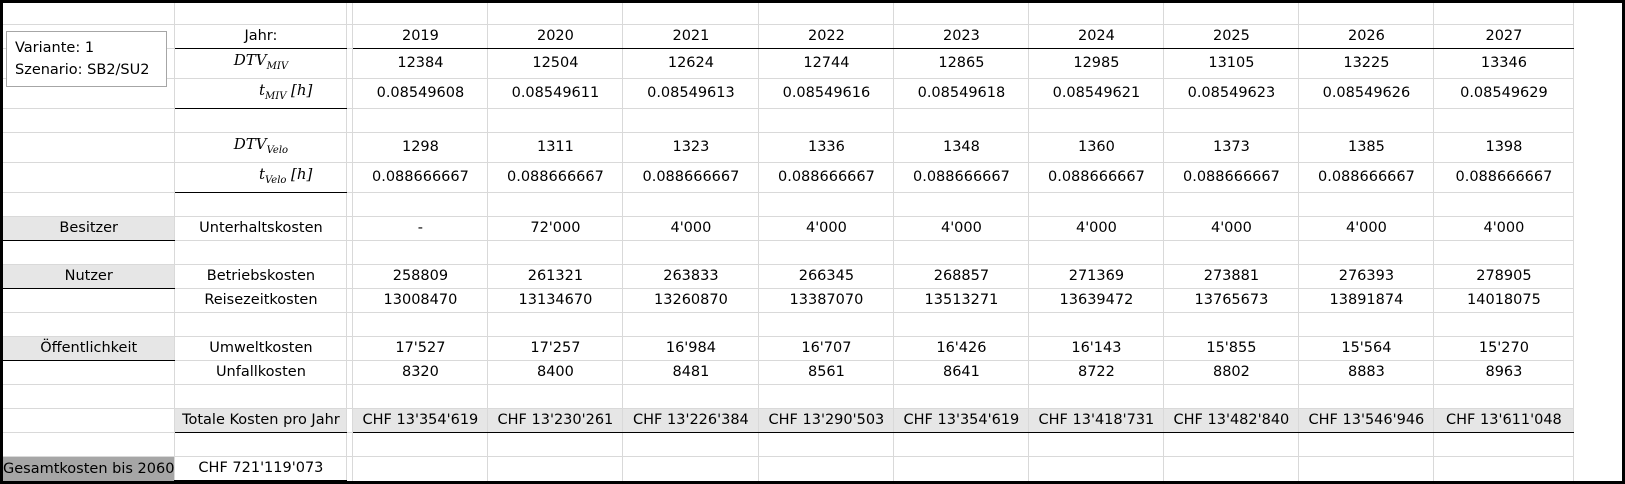 The width and height of the screenshot is (1625, 484). I want to click on year-header: 2024, so click(1096, 36).